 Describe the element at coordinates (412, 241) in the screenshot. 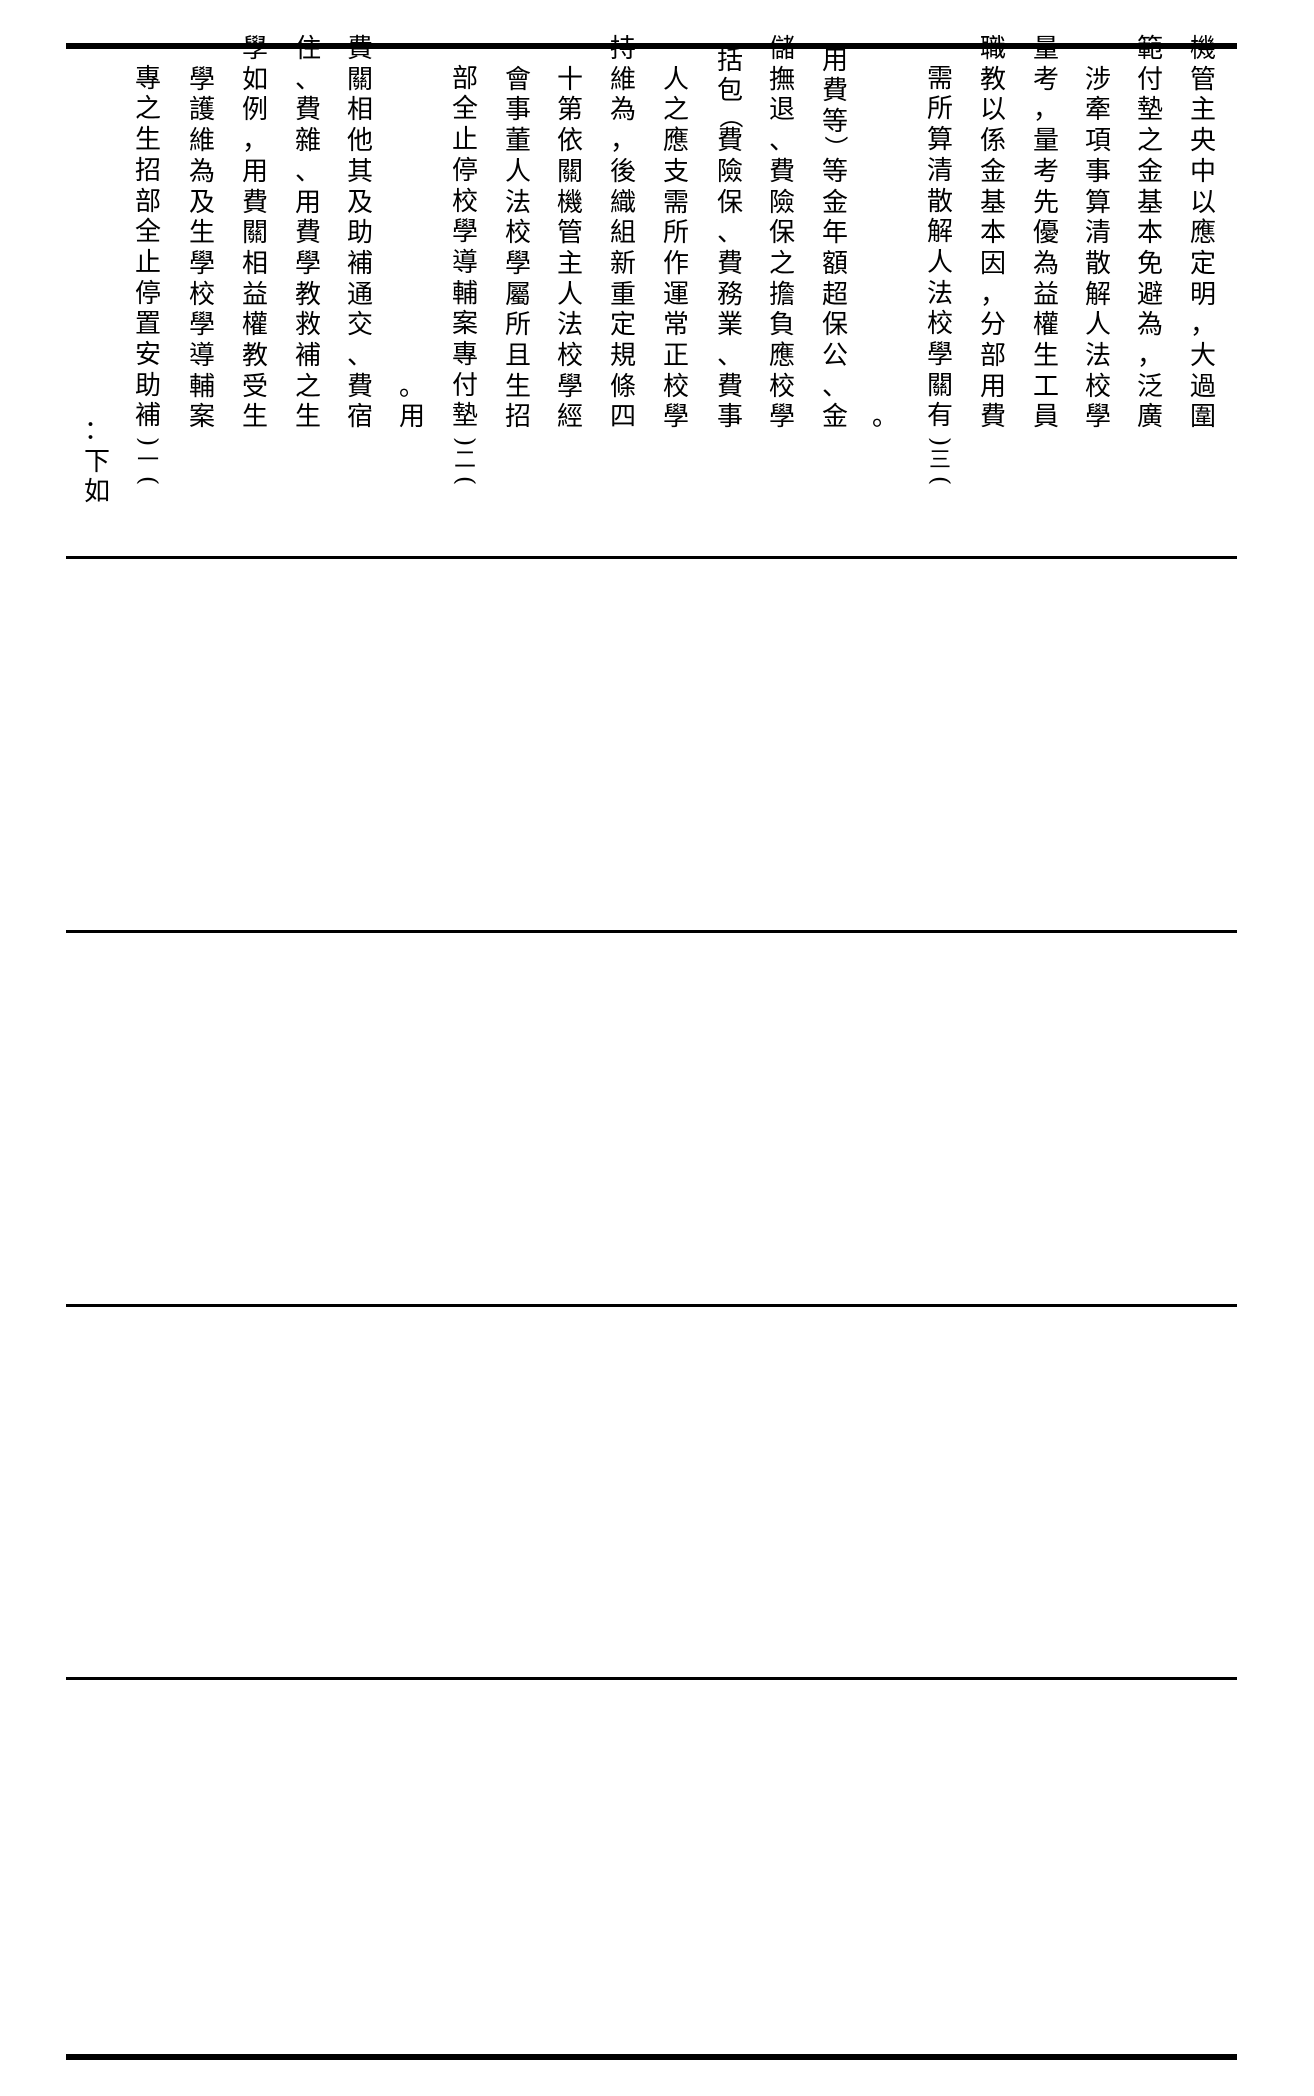

I see `item-1-line: 用。` at that location.